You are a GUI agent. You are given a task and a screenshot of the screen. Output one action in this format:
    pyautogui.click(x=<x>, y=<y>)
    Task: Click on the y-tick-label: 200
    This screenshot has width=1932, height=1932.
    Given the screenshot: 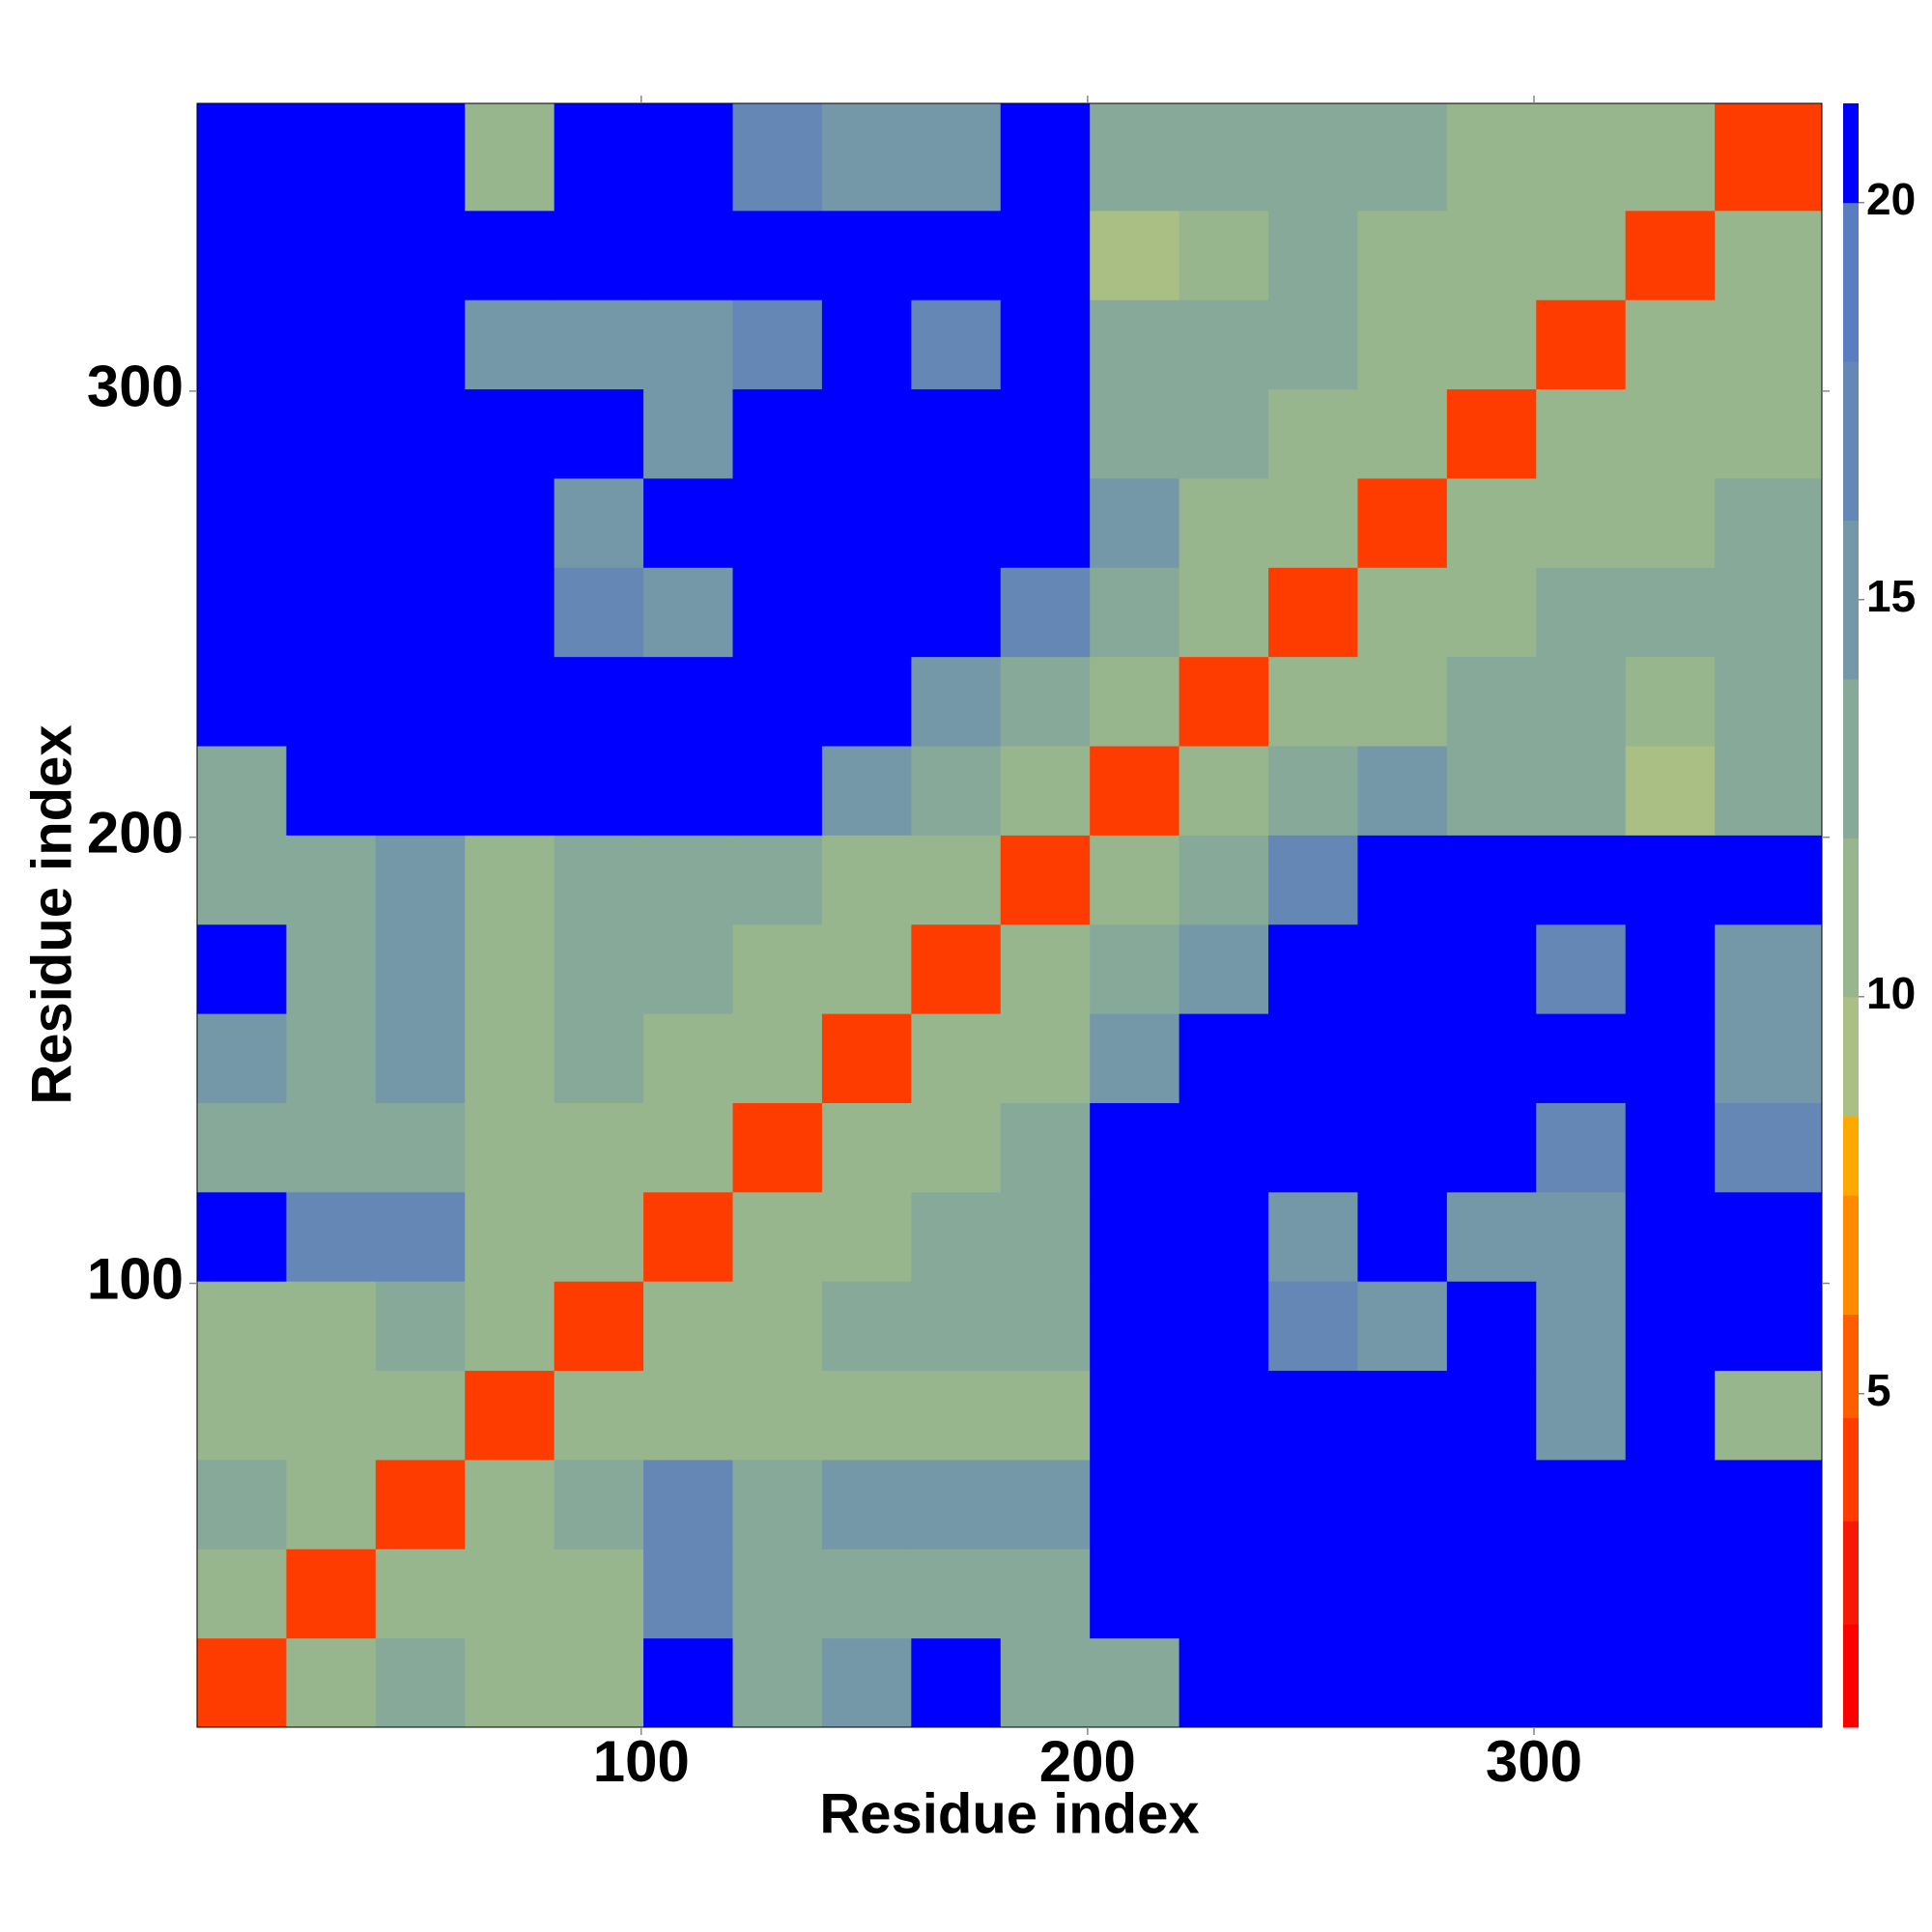 What is the action you would take?
    pyautogui.click(x=135, y=833)
    